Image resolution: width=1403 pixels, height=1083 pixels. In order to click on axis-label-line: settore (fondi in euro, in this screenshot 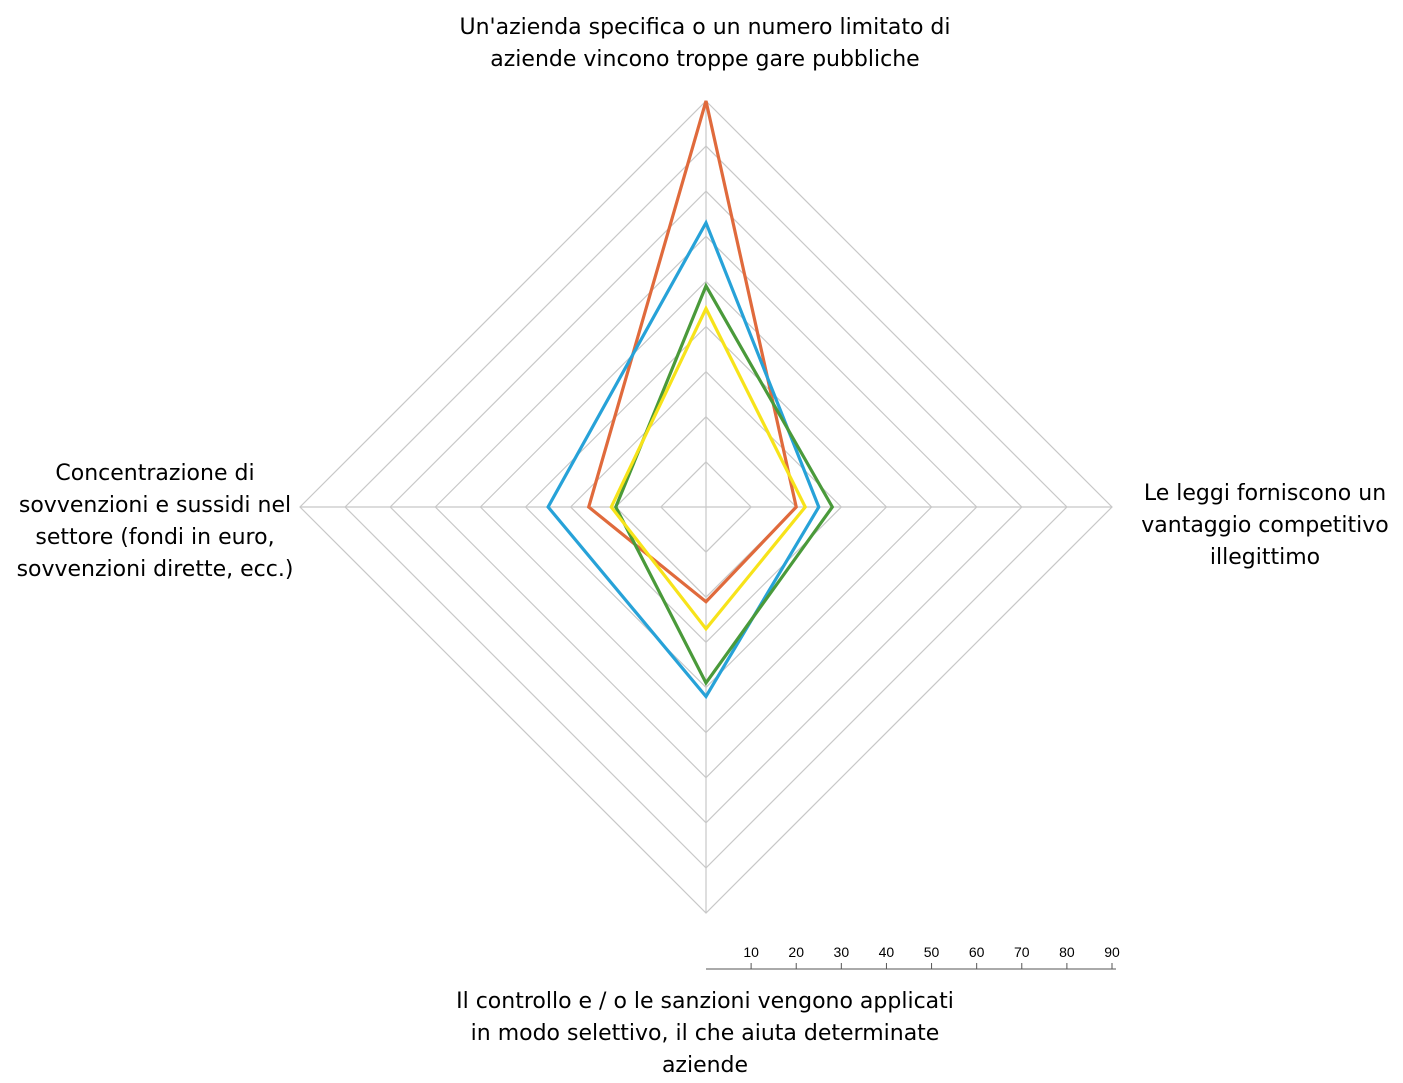, I will do `click(155, 537)`.